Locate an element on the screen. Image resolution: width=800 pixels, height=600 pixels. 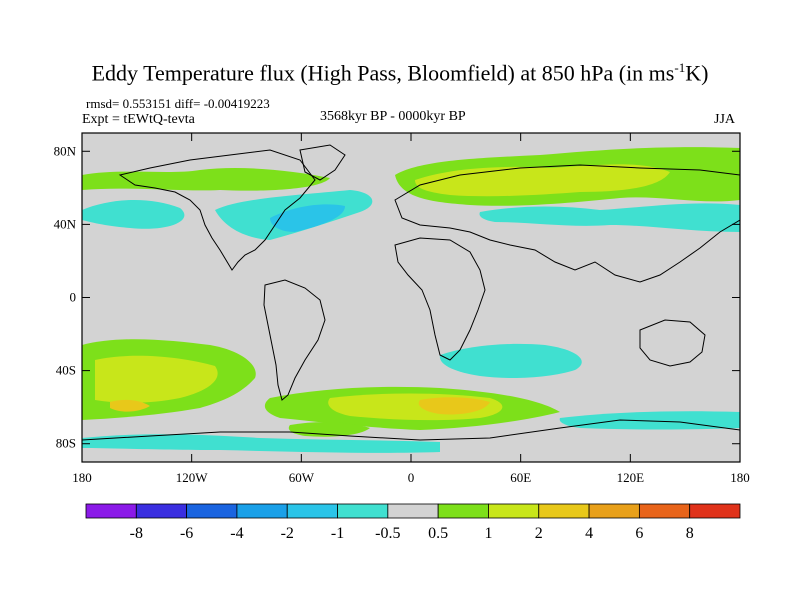
coast-australia is located at coordinates (672, 343).